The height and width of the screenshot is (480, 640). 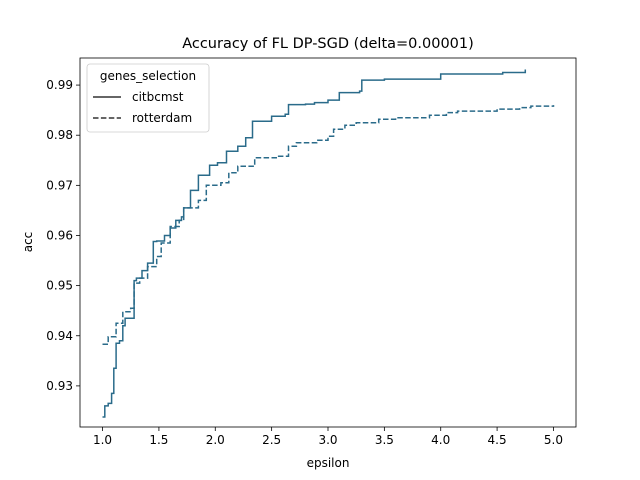 I want to click on legend-box, so click(x=148, y=98).